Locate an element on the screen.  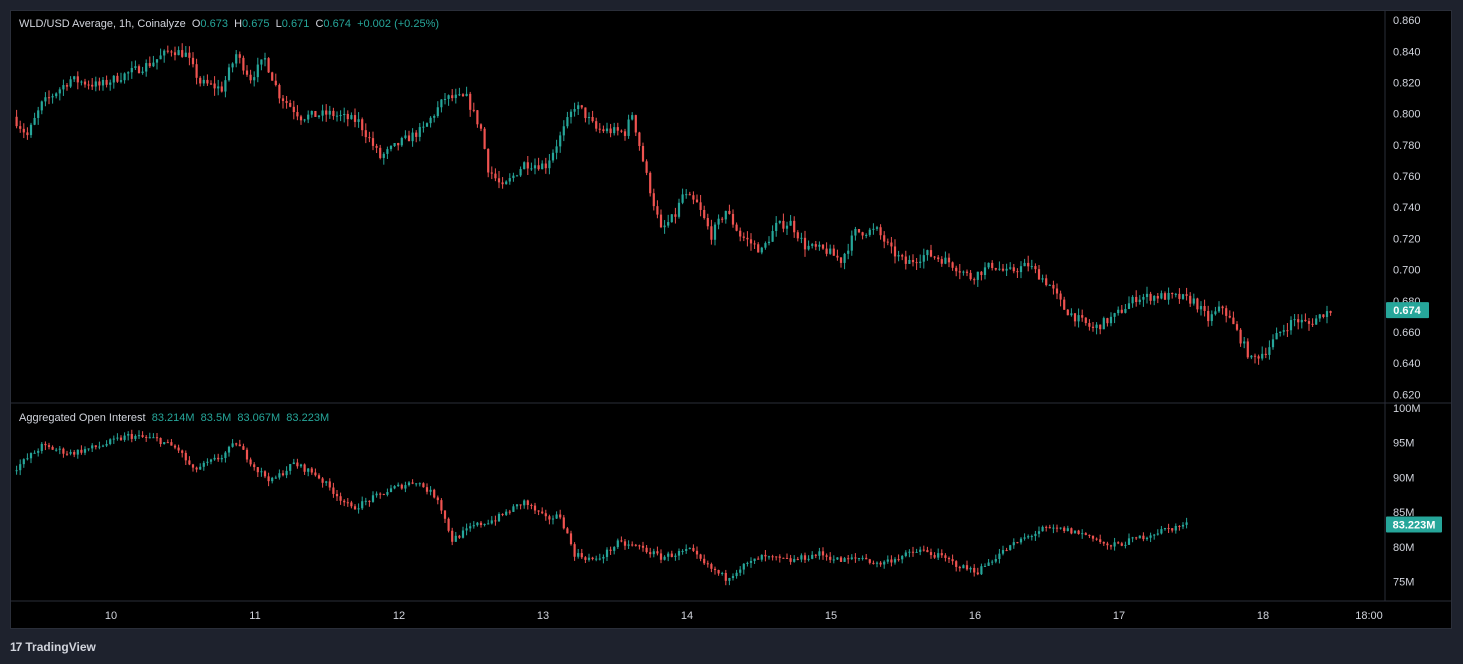
symbol-title: WLD/USD Average, 1h, Coinalyze is located at coordinates (102, 24).